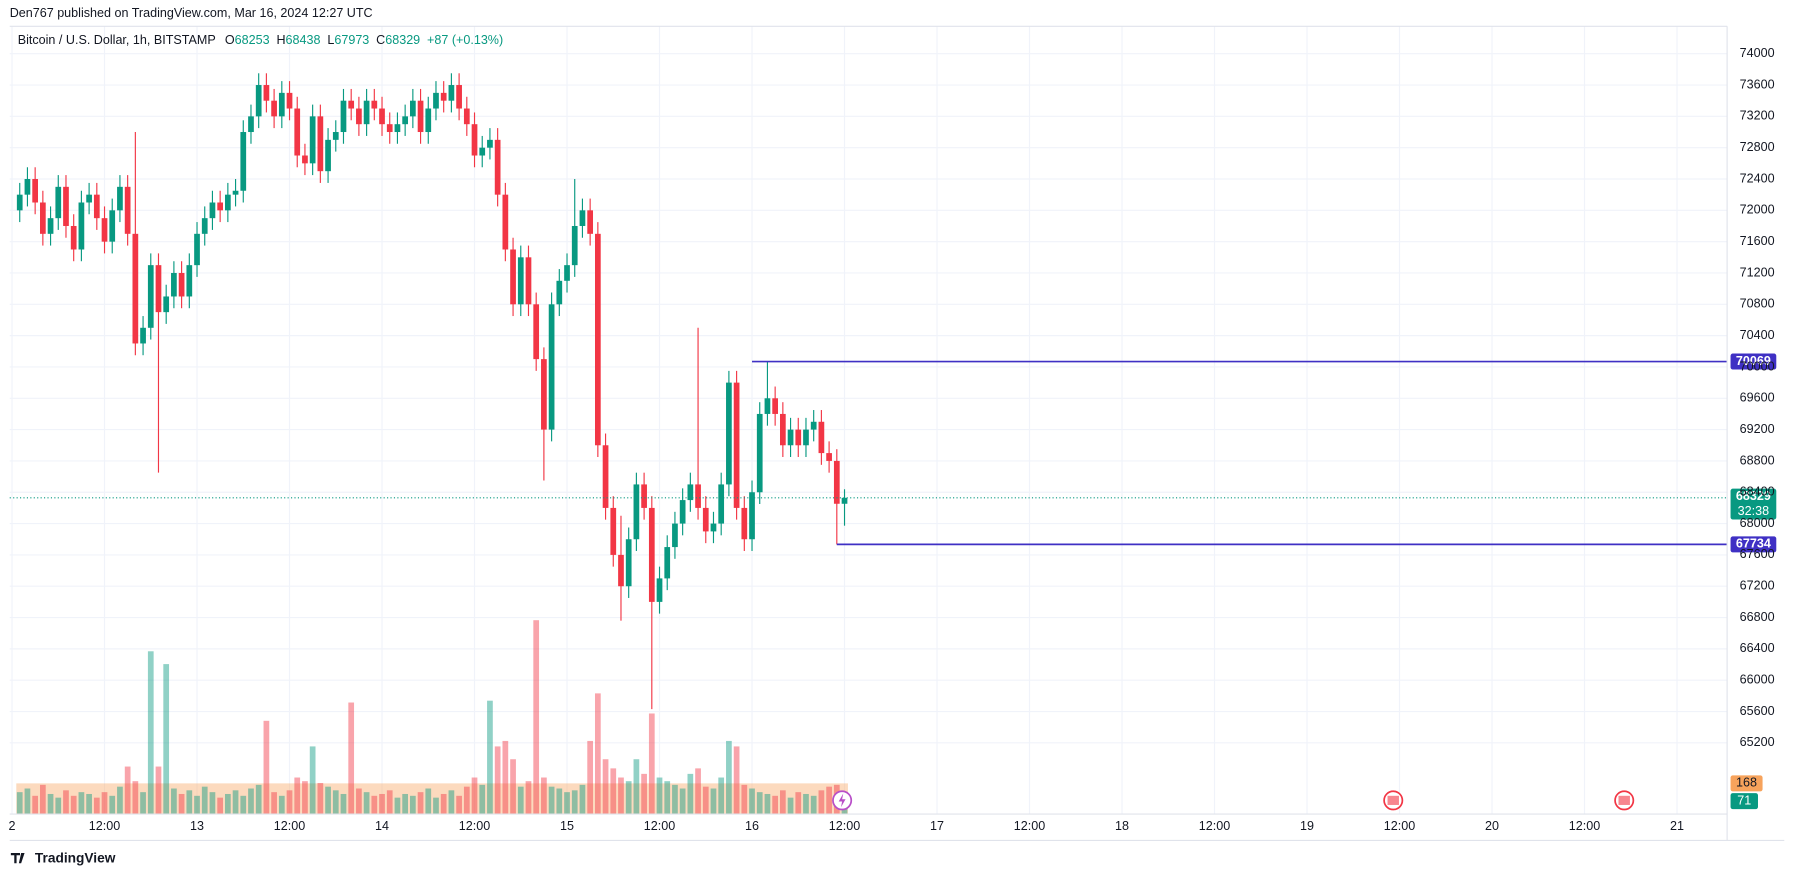 This screenshot has width=1794, height=877. What do you see at coordinates (1757, 241) in the screenshot?
I see `y-tick-label: 71600` at bounding box center [1757, 241].